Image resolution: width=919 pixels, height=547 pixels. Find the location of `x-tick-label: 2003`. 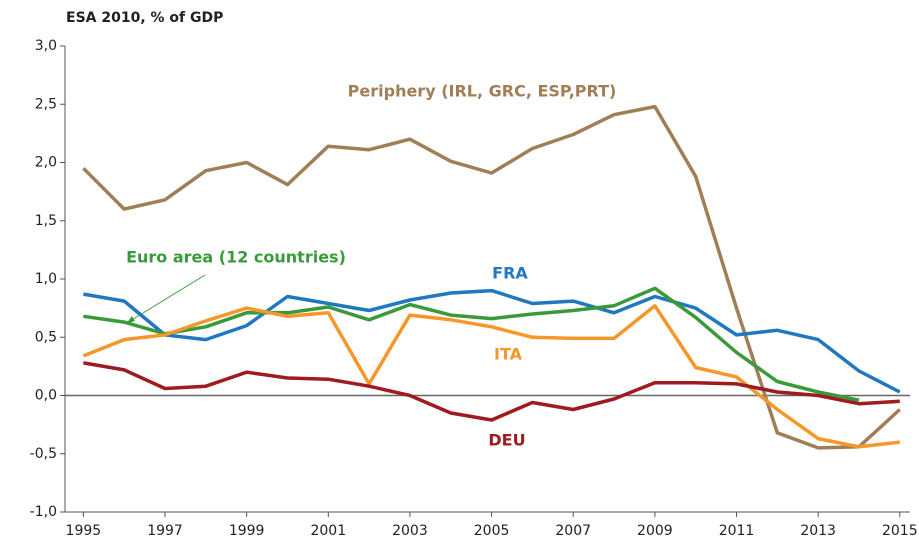

x-tick-label: 2003 is located at coordinates (410, 531).